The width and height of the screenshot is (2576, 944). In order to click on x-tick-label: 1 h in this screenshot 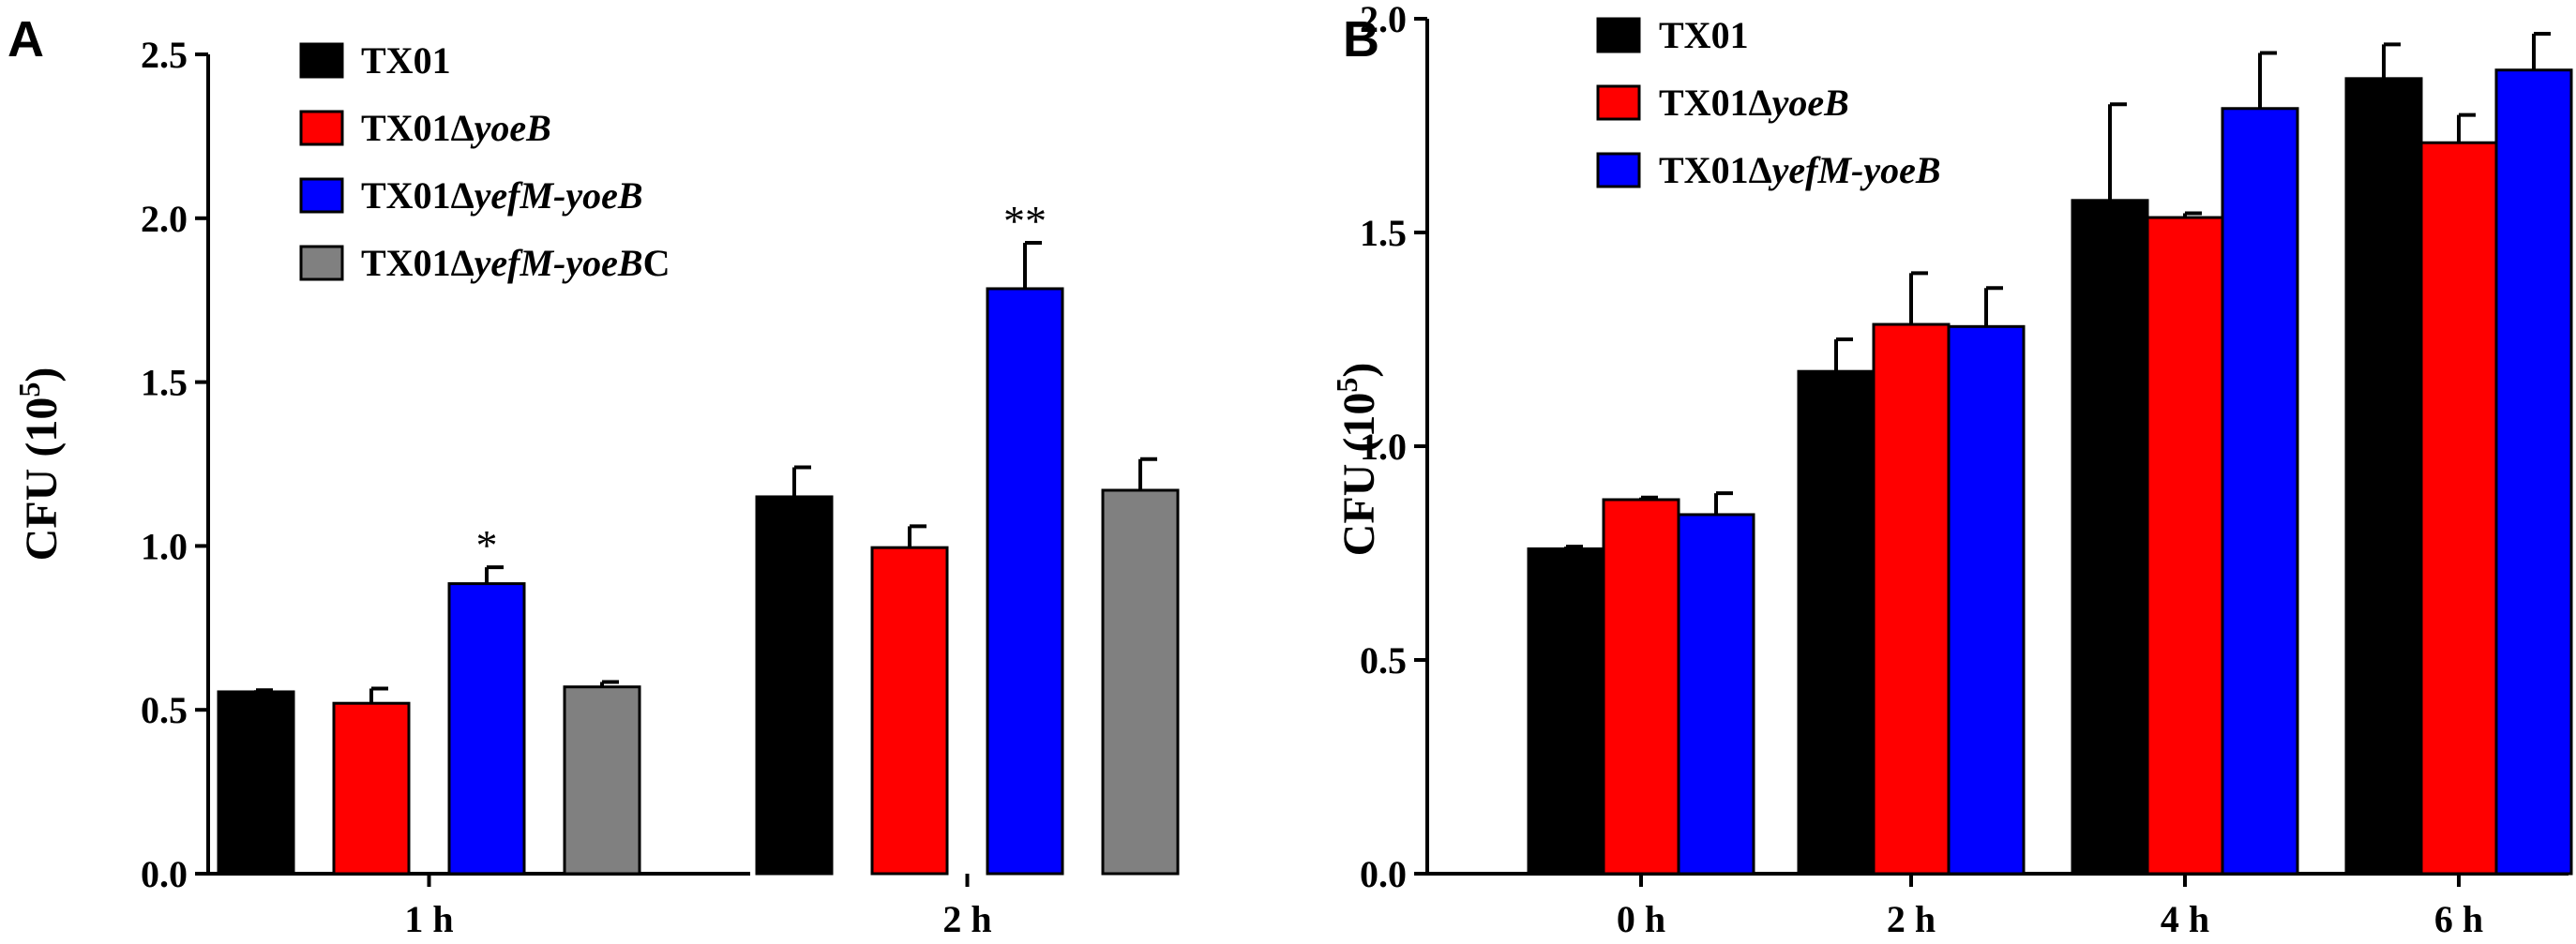, I will do `click(428, 919)`.